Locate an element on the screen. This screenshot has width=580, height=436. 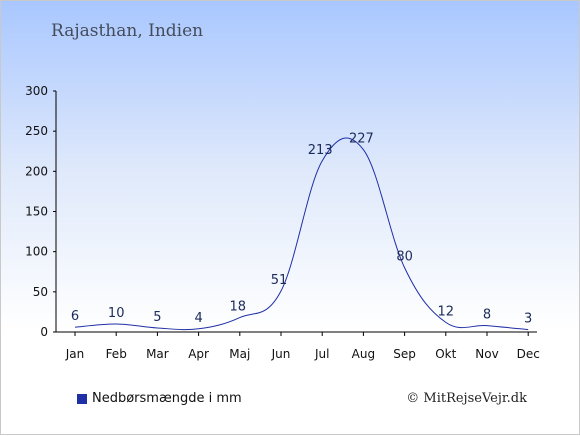
x-tick-label: Sep is located at coordinates (404, 354).